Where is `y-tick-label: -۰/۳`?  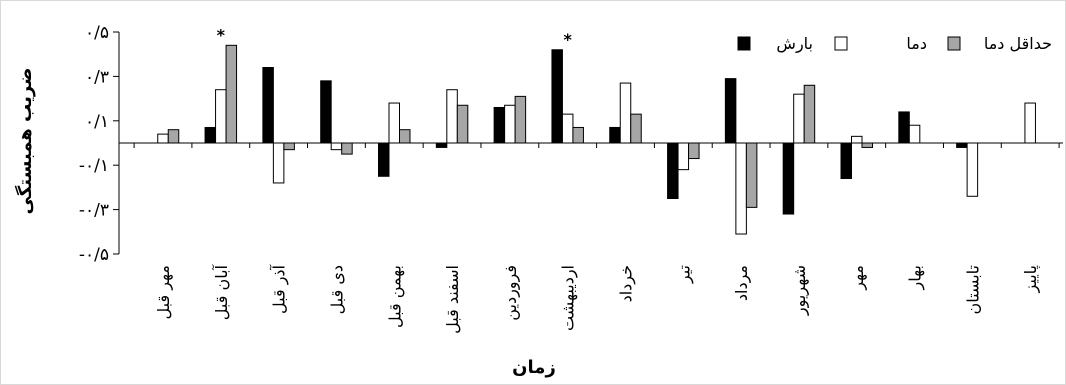
y-tick-label: -۰/۳ is located at coordinates (94, 211).